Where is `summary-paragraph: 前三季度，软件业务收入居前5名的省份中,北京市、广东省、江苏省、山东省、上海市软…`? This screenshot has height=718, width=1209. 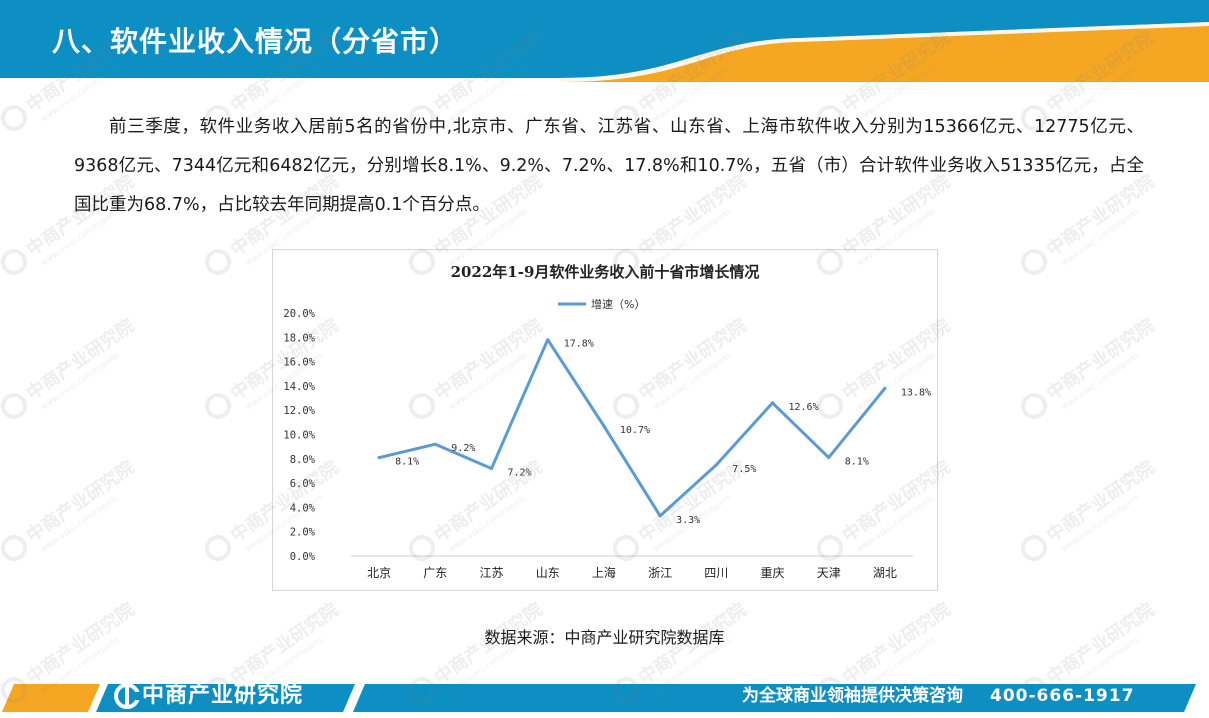 summary-paragraph: 前三季度，软件业务收入居前5名的省份中,北京市、广东省、江苏省、山东省、上海市软… is located at coordinates (609, 166).